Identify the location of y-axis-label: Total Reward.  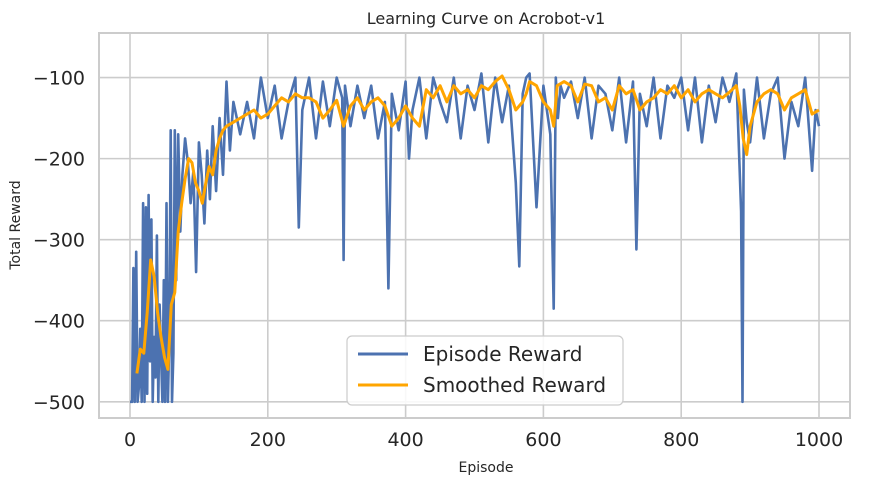
(16, 225).